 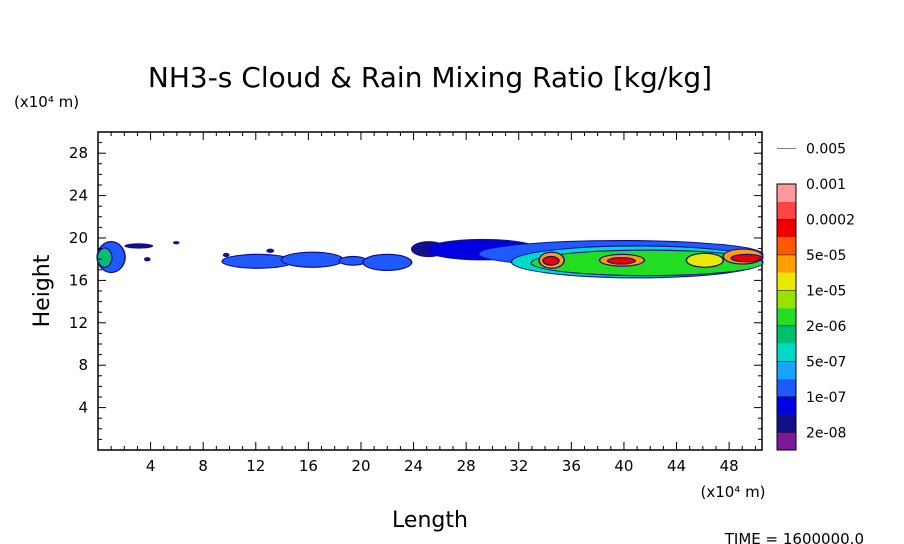 I want to click on colorbar-label: 5e-05, so click(x=826, y=256).